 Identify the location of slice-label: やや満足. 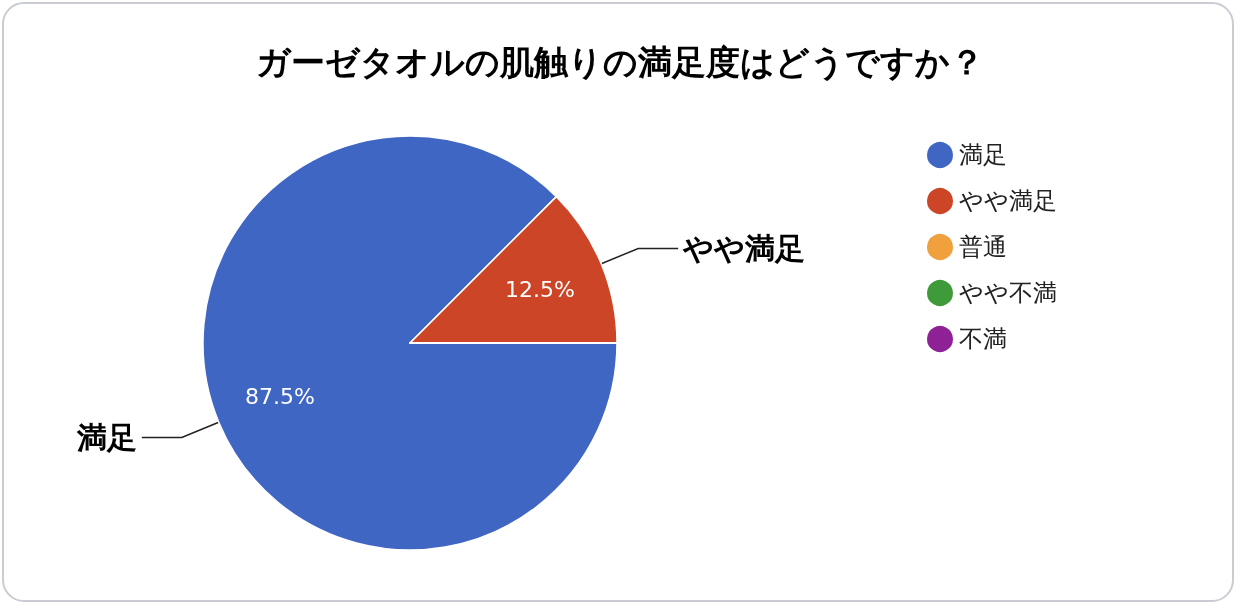
(744, 248).